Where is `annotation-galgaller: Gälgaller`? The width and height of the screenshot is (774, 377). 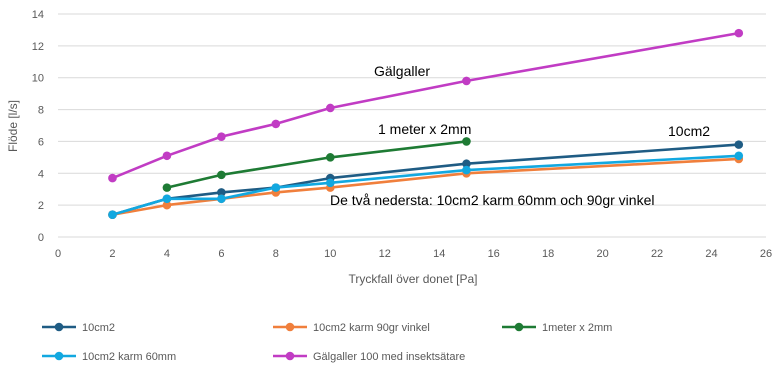
annotation-galgaller: Gälgaller is located at coordinates (402, 71).